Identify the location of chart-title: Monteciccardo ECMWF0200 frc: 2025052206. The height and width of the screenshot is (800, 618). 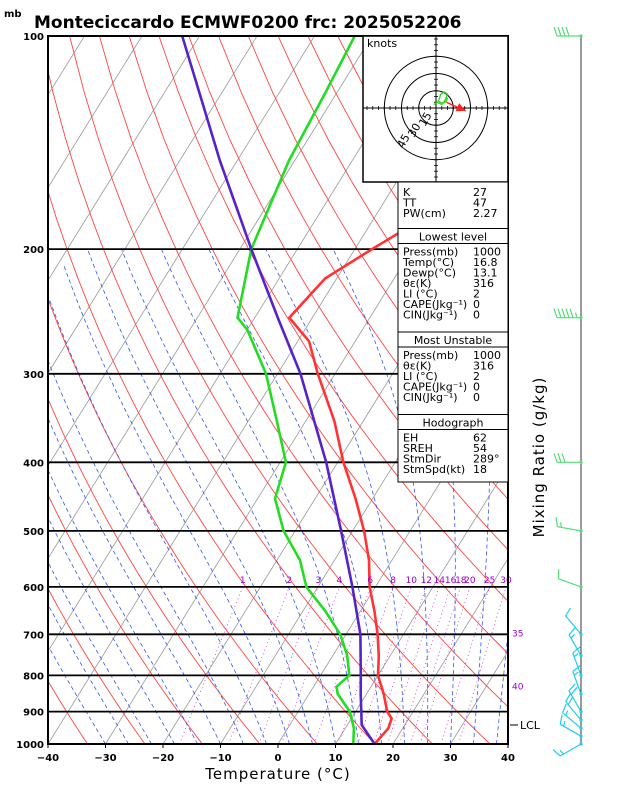
(248, 23).